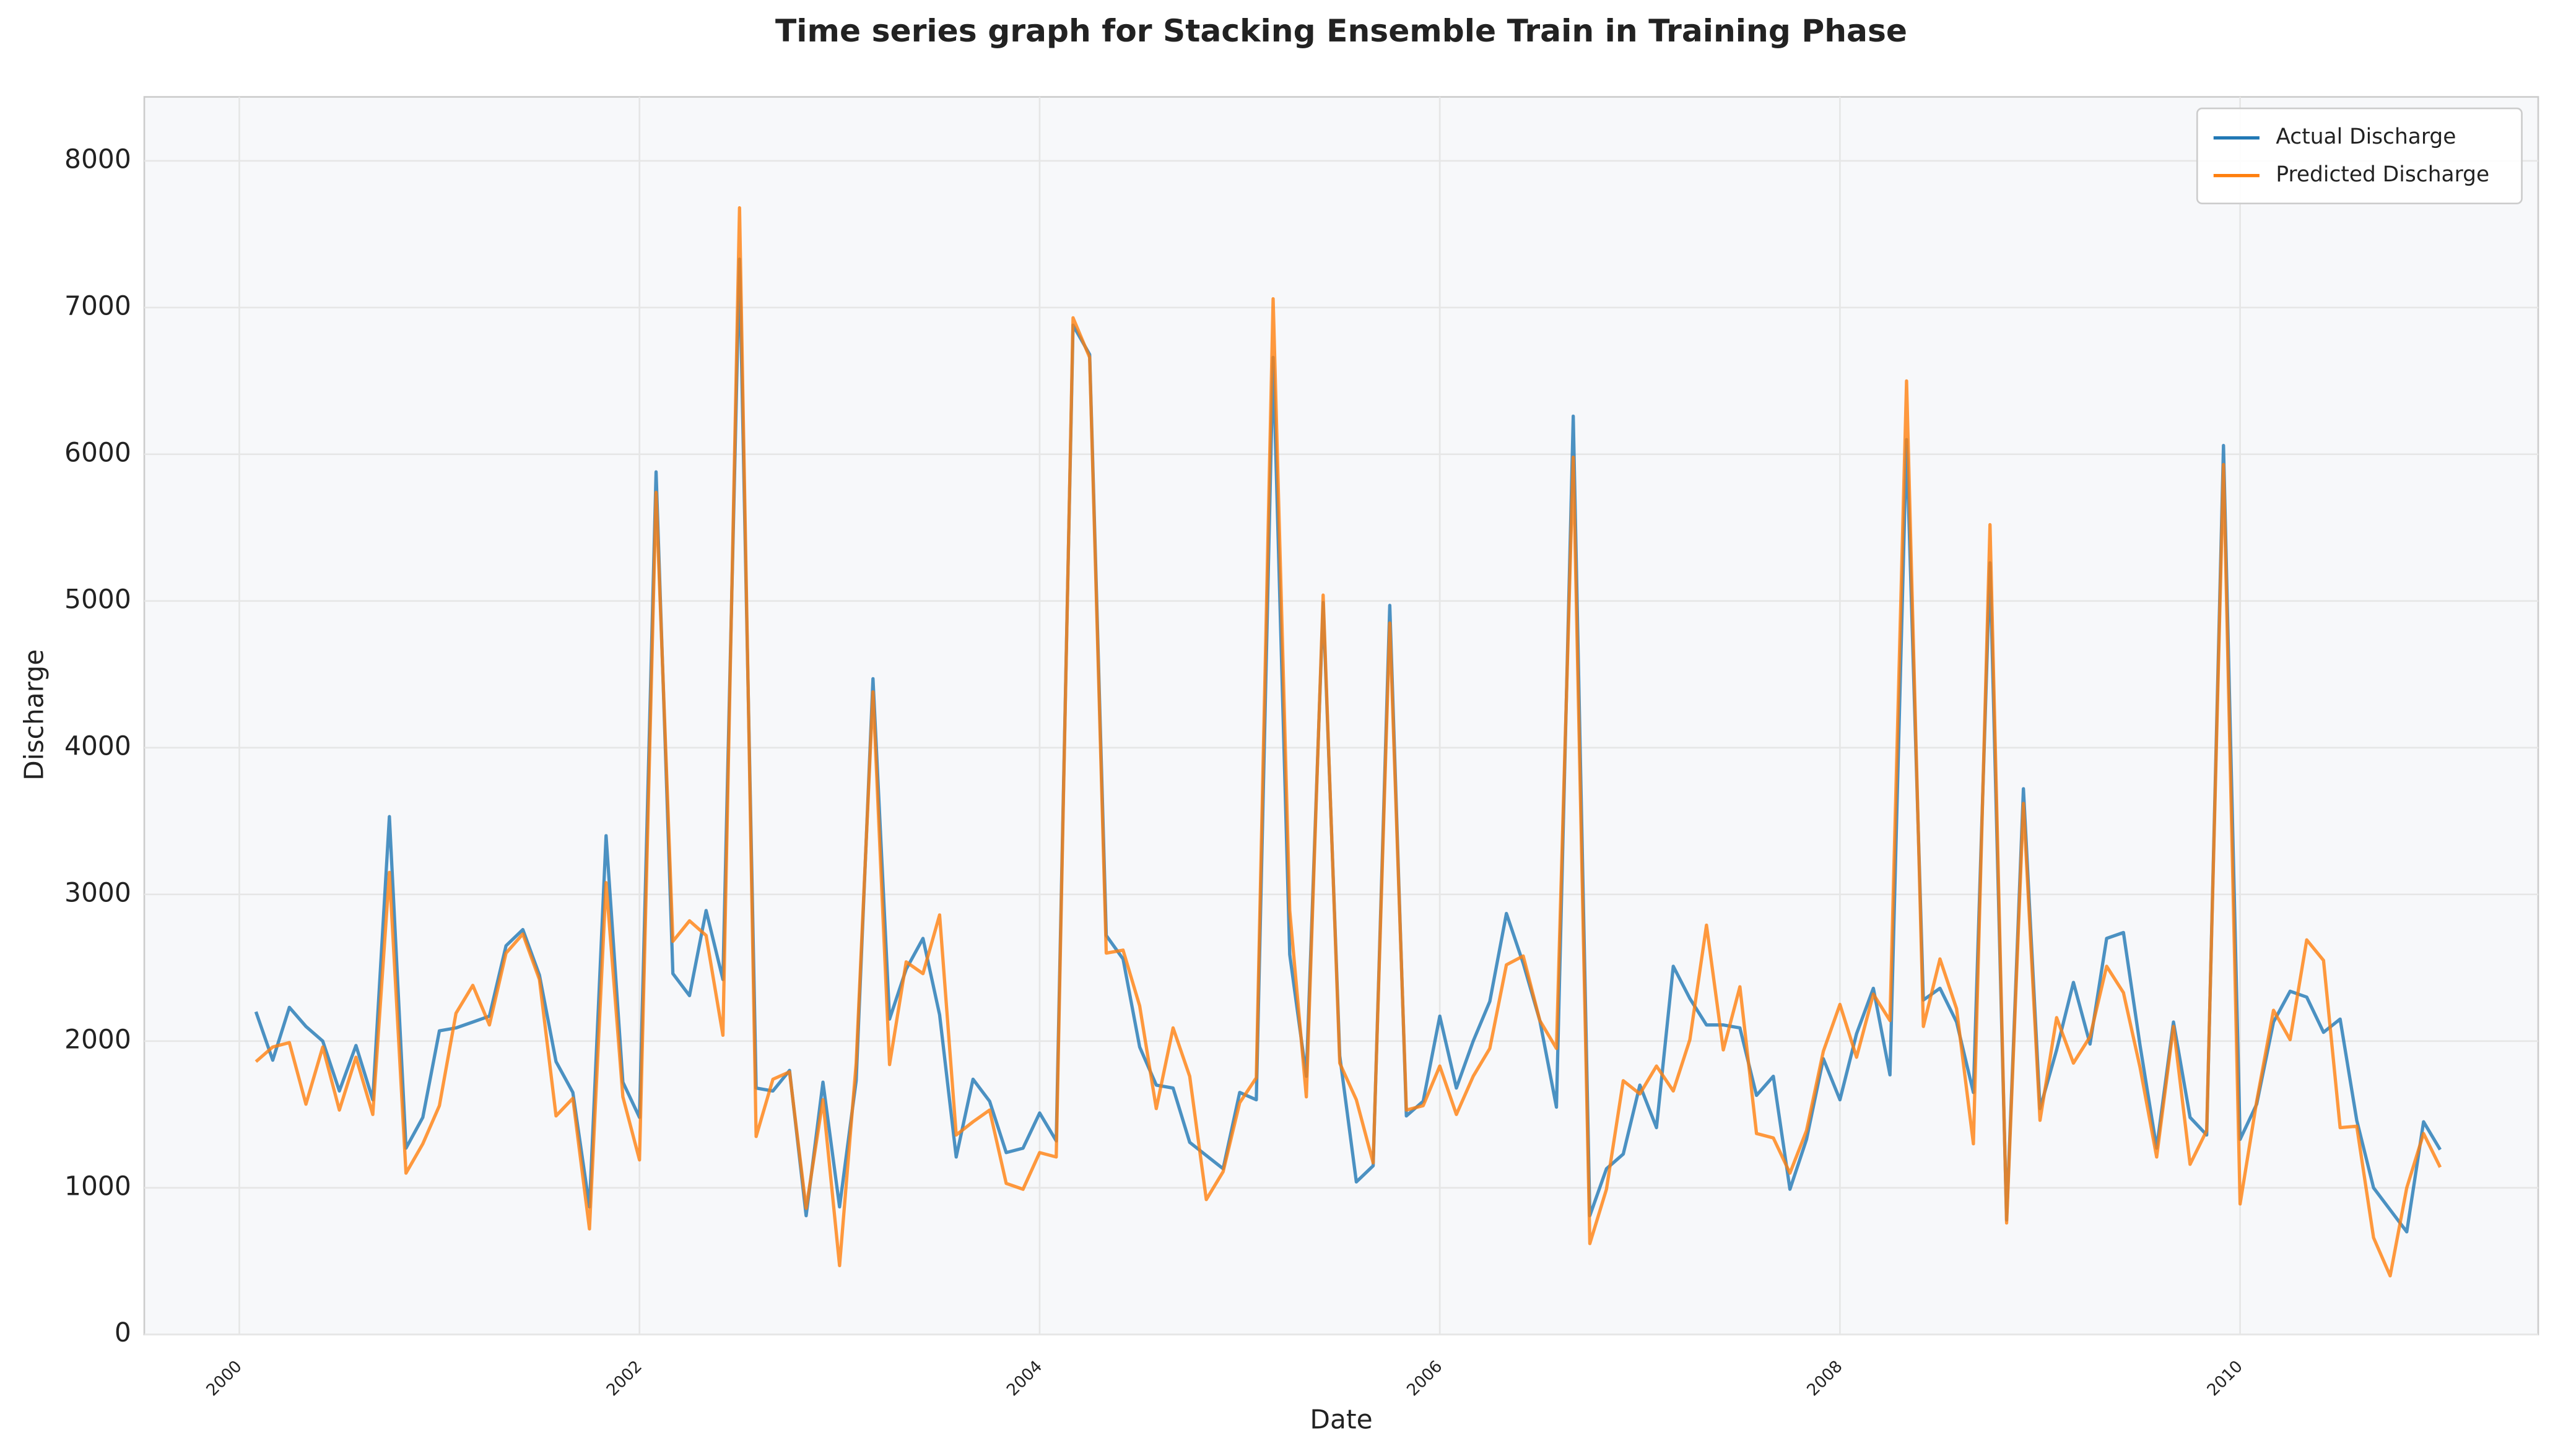 This screenshot has height=1456, width=2571. I want to click on y-tick-label: 7000, so click(97, 305).